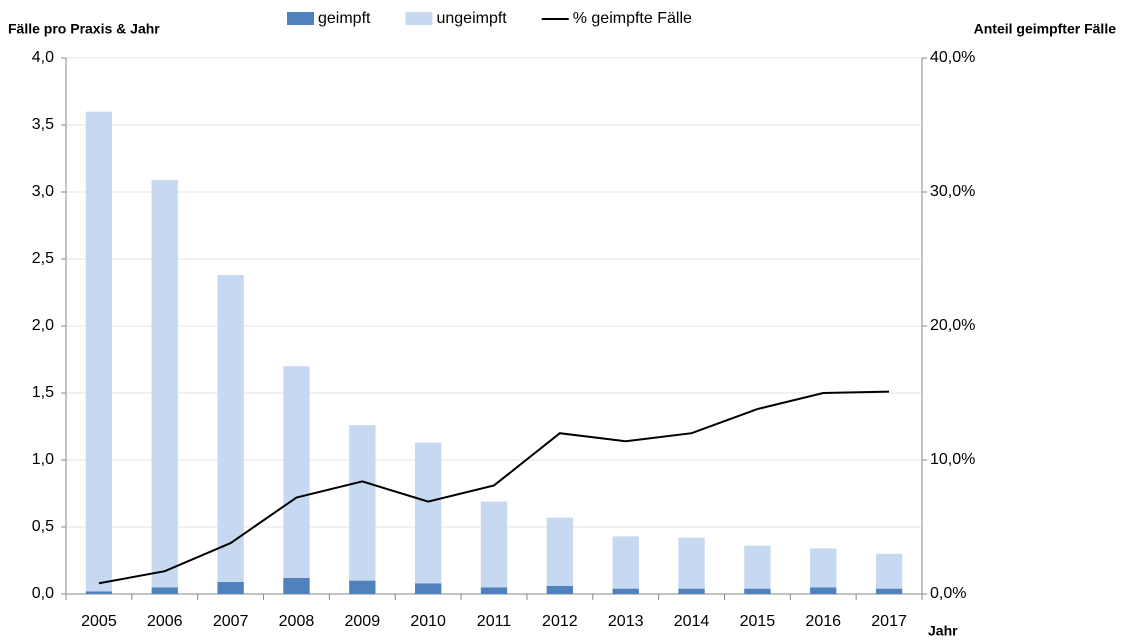 The image size is (1122, 644). Describe the element at coordinates (165, 621) in the screenshot. I see `x-tick-label: 2006` at that location.